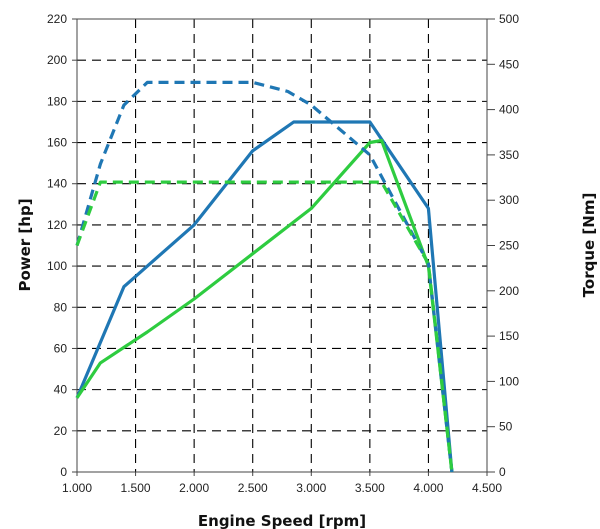  Describe the element at coordinates (502, 472) in the screenshot. I see `y2-tick-label: 0` at that location.